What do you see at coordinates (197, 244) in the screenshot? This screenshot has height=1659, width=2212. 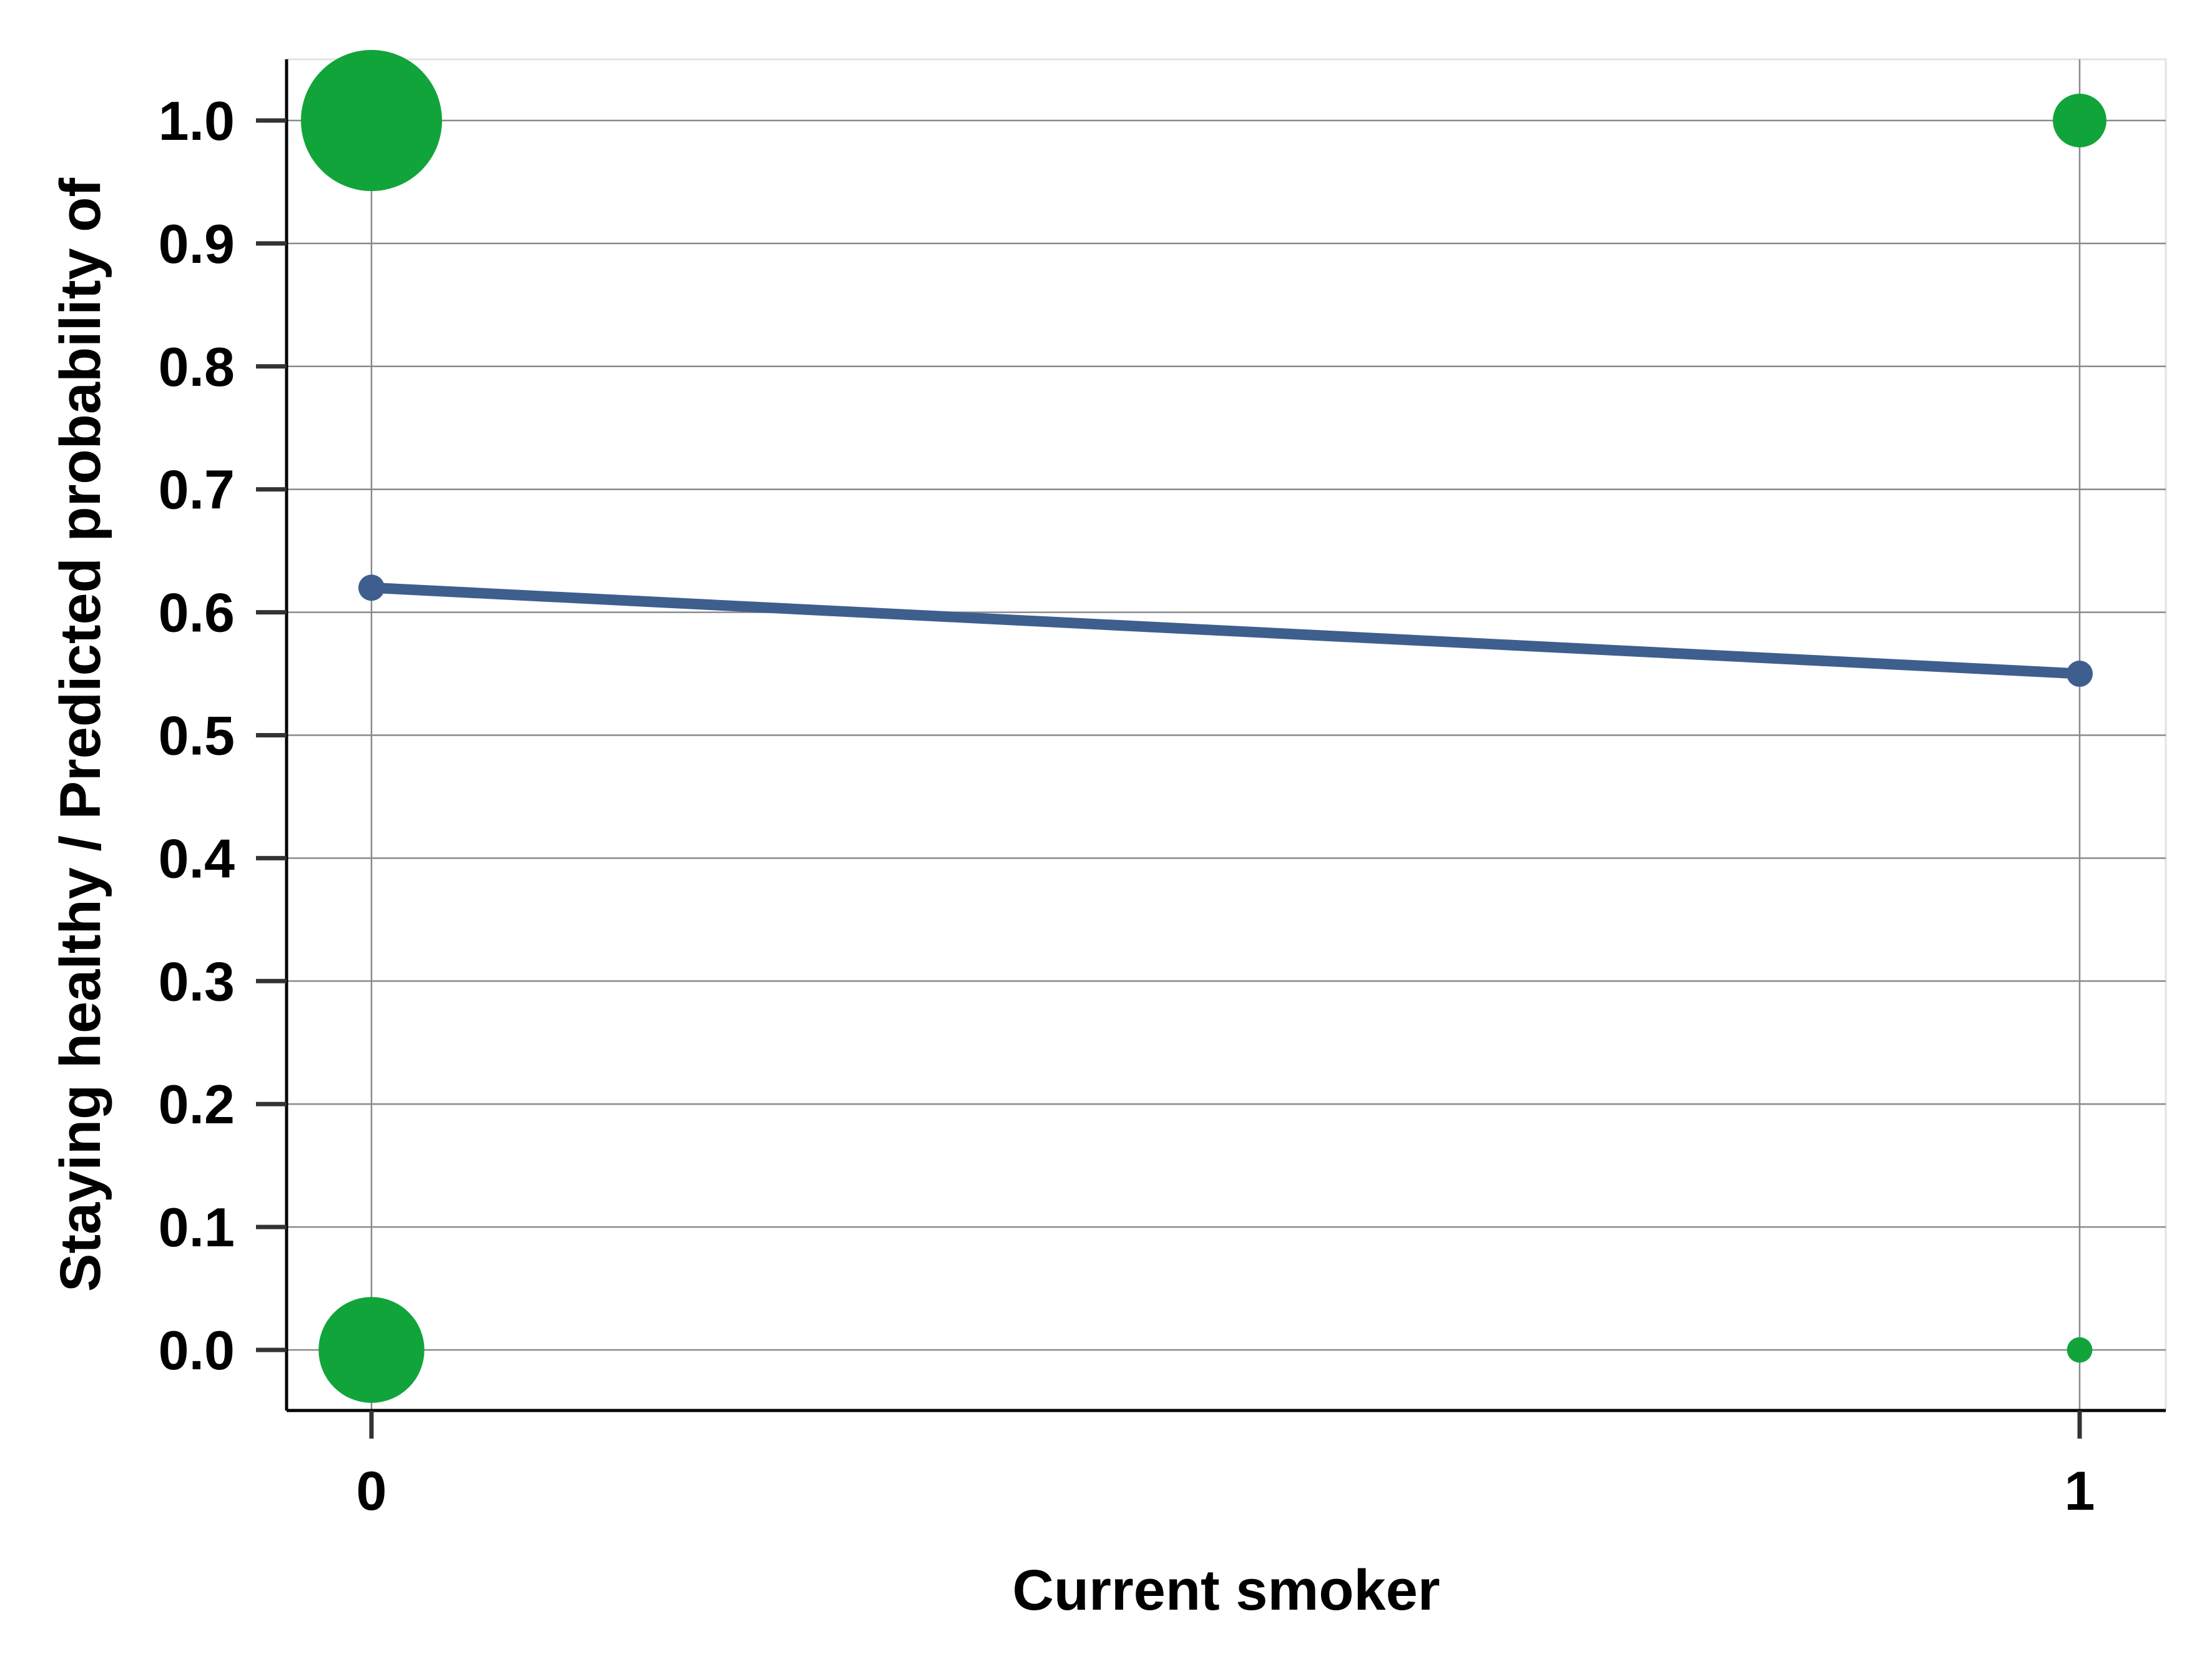 I see `y-tick-label: 0.9` at bounding box center [197, 244].